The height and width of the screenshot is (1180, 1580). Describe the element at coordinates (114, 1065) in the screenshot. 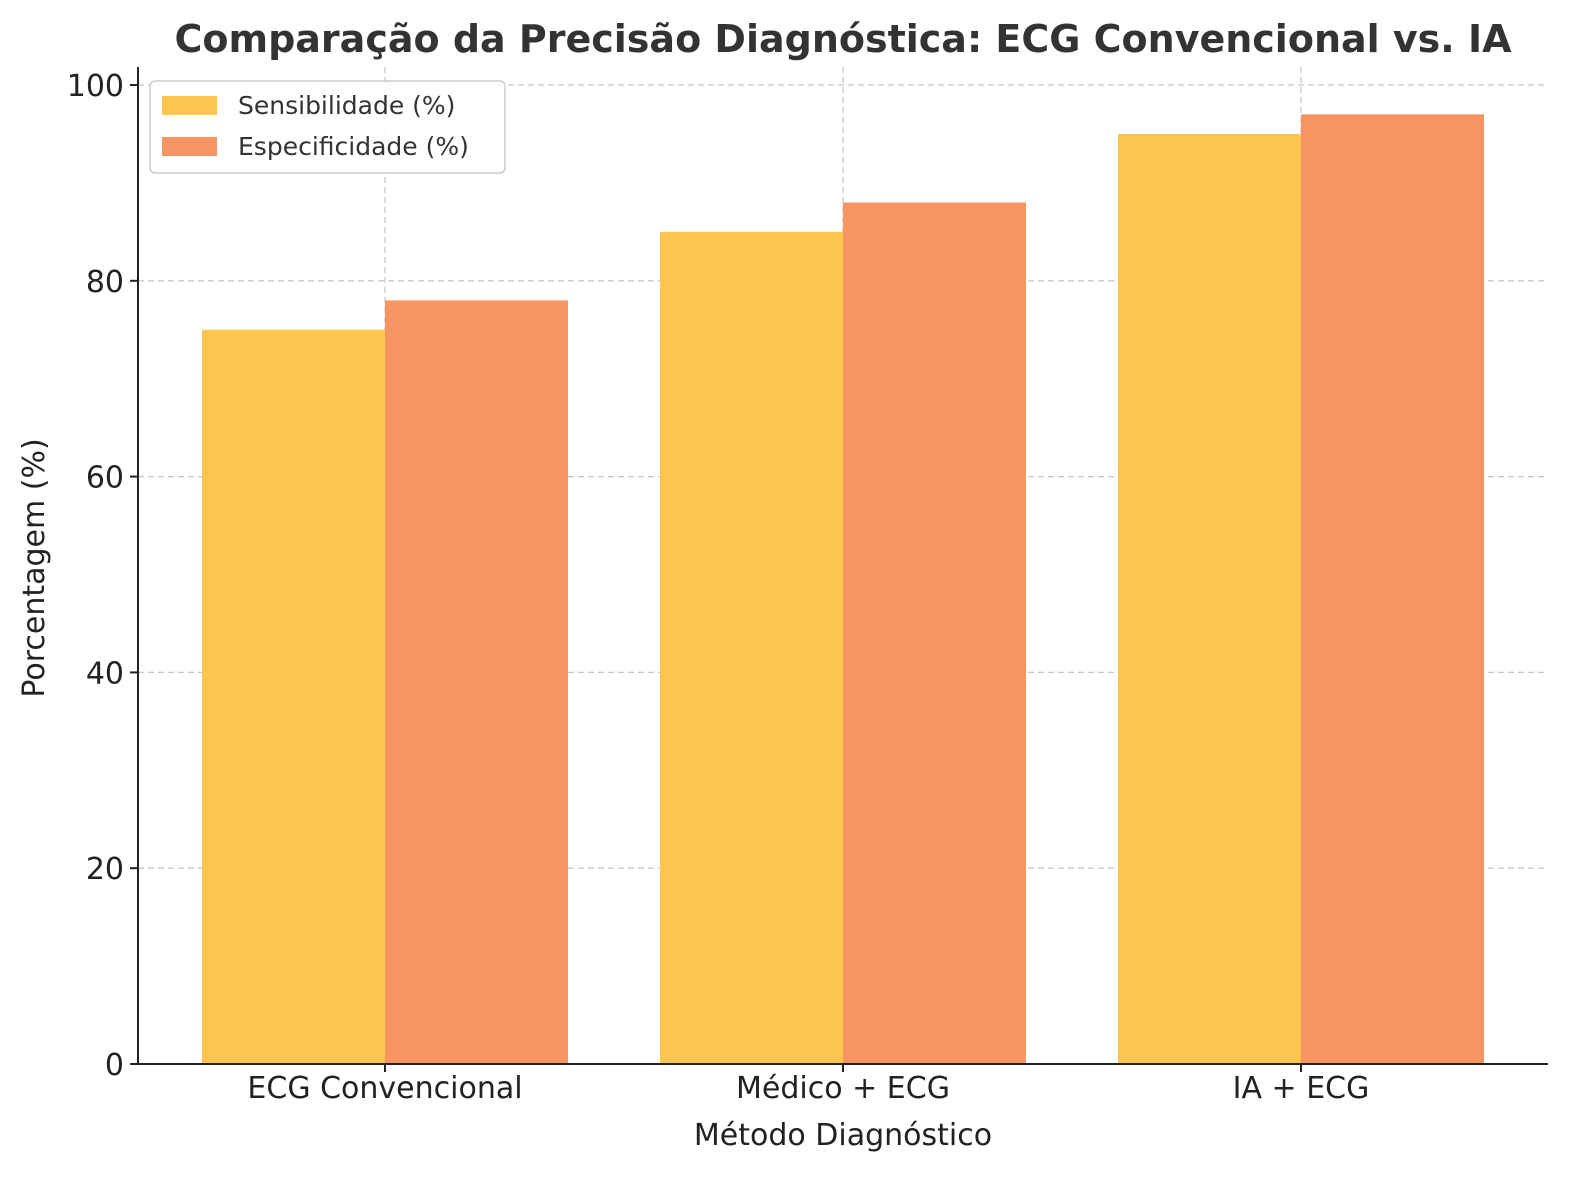

I see `y-tick-label: 0` at that location.